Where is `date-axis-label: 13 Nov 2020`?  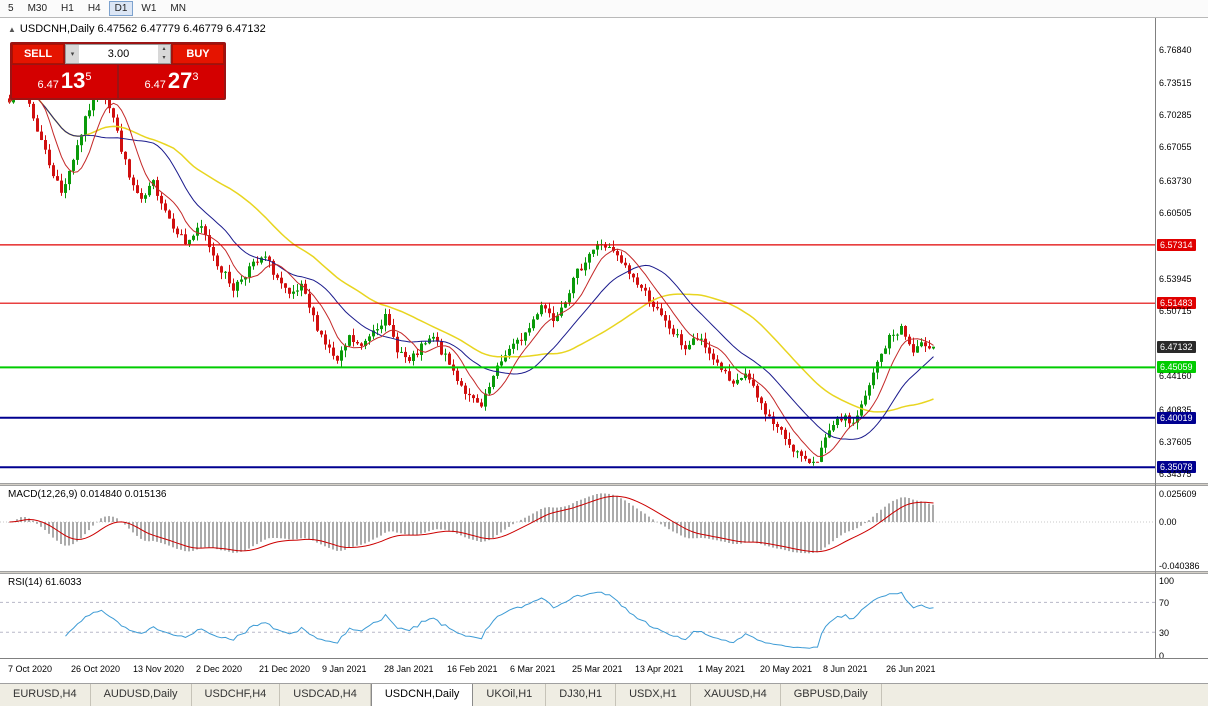 date-axis-label: 13 Nov 2020 is located at coordinates (159, 669).